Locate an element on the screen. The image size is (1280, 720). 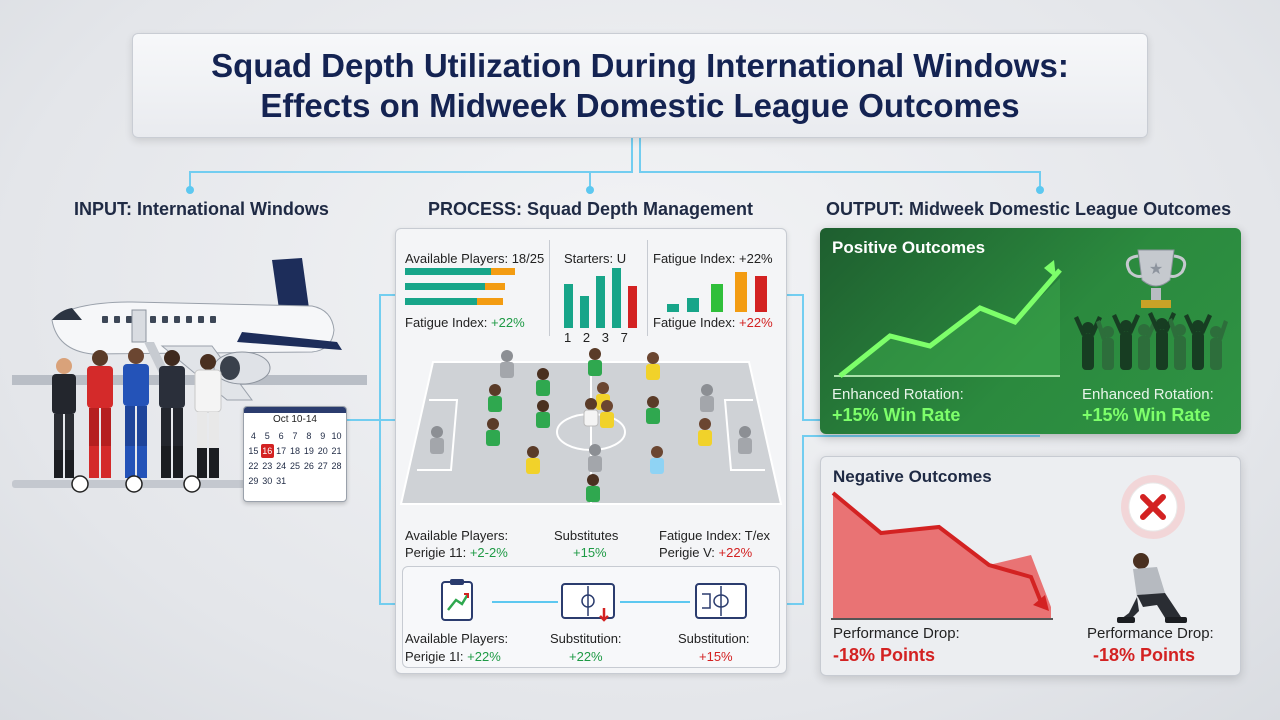
calendar-day: 29 is located at coordinates (253, 481).